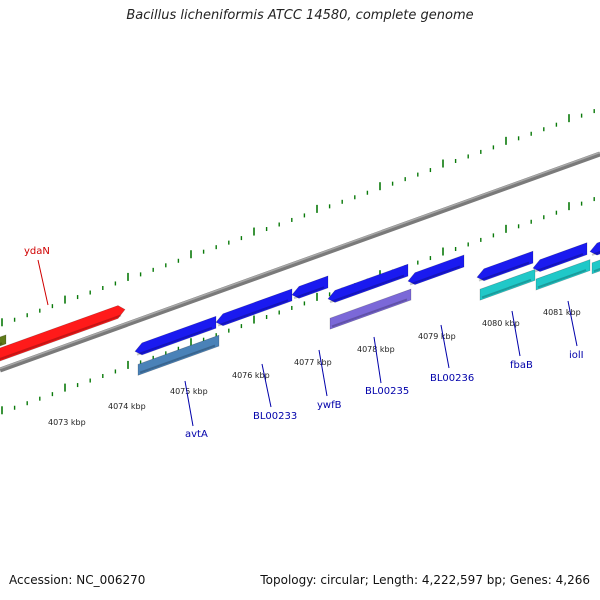 This screenshot has height=600, width=600. I want to click on gene-blue-2-shade, so click(253, 313).